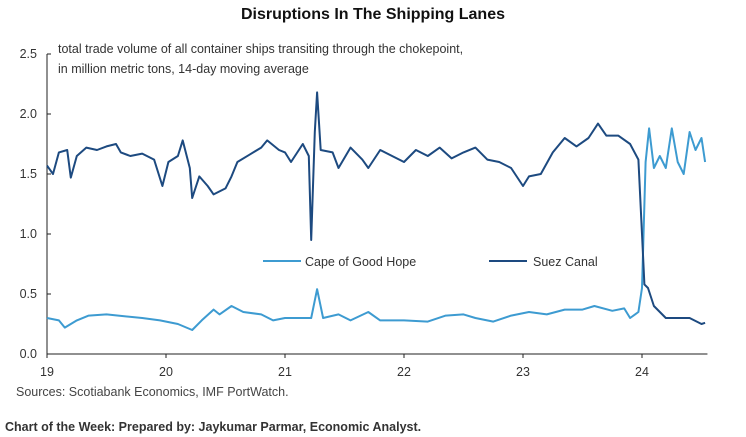  Describe the element at coordinates (28, 294) in the screenshot. I see `y-tick-label: 0.5` at that location.